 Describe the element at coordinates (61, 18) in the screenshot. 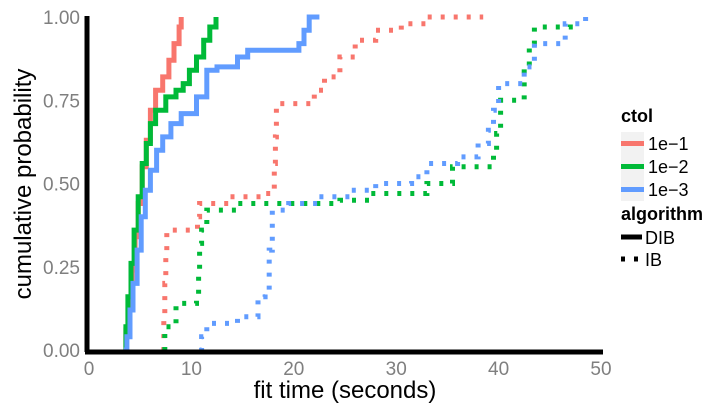

I see `y-tick-label: 1.00` at that location.